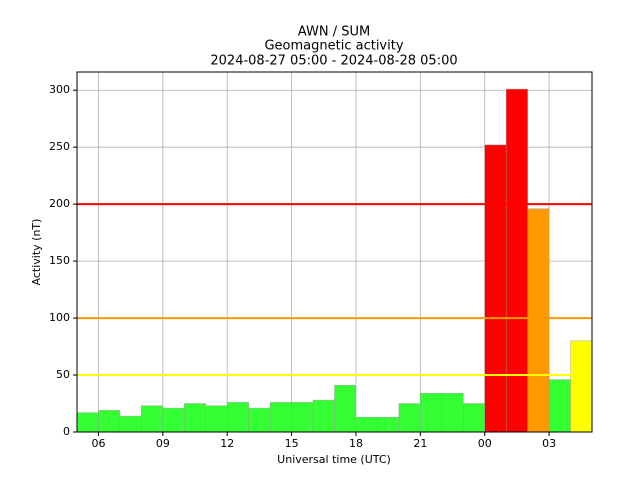  Describe the element at coordinates (333, 46) in the screenshot. I see `chart-subtitle: Geomagnetic activity` at that location.